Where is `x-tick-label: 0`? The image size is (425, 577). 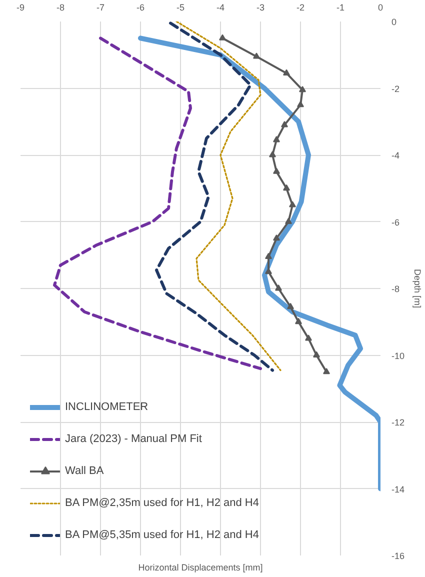
x-tick-label: 0 is located at coordinates (381, 7).